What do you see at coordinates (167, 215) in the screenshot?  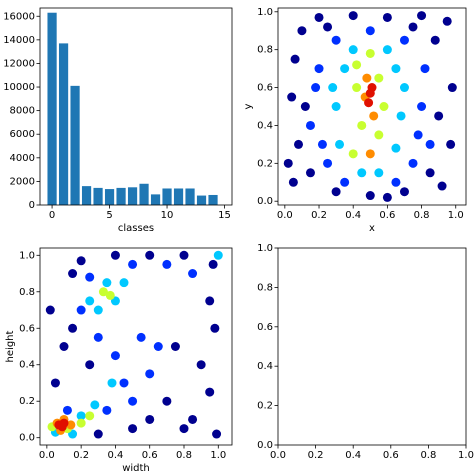 I see `x-tick-label: 10` at bounding box center [167, 215].